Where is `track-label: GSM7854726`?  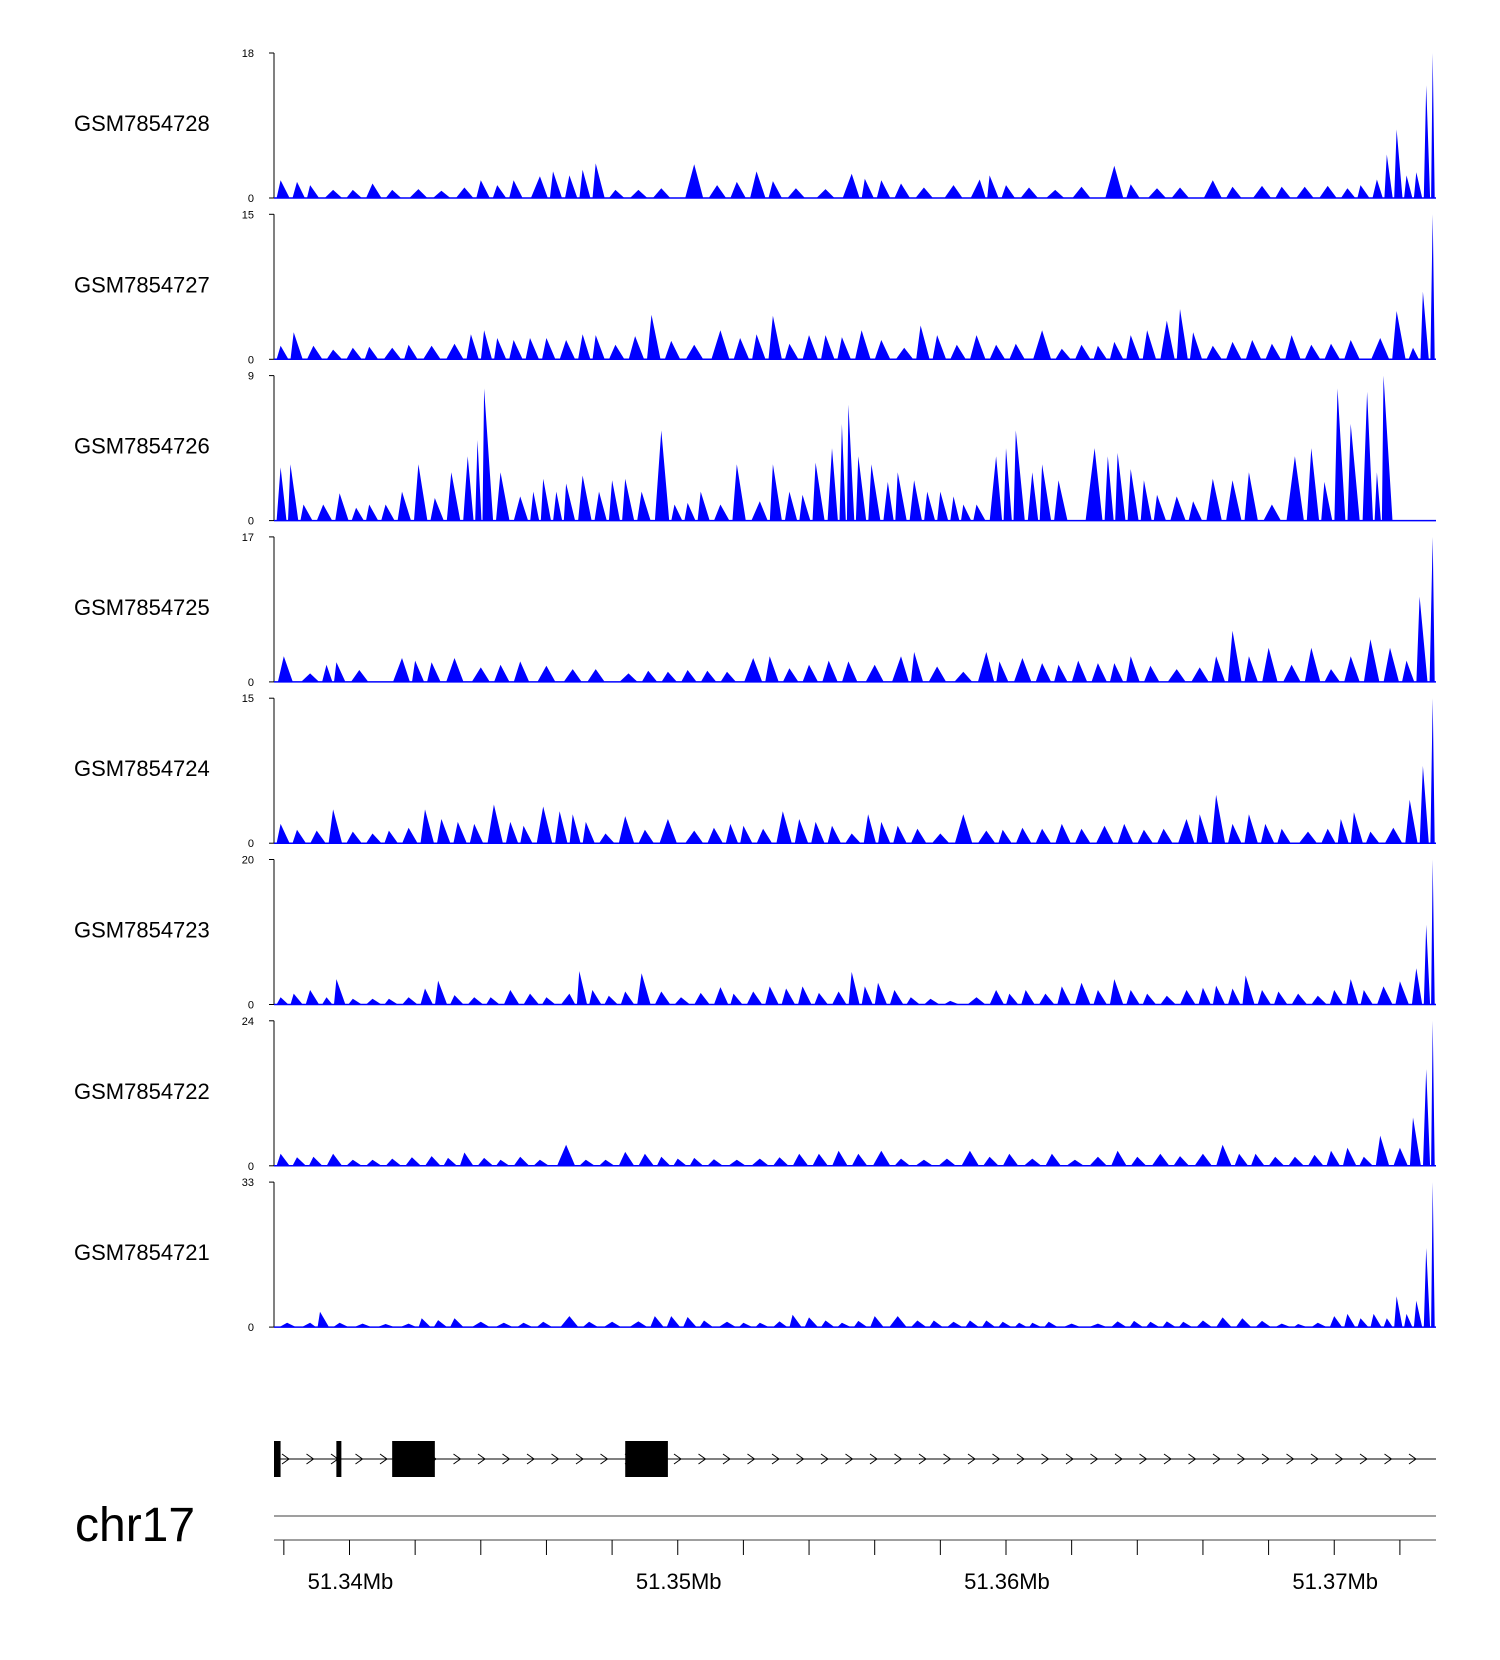 track-label: GSM7854726 is located at coordinates (142, 446).